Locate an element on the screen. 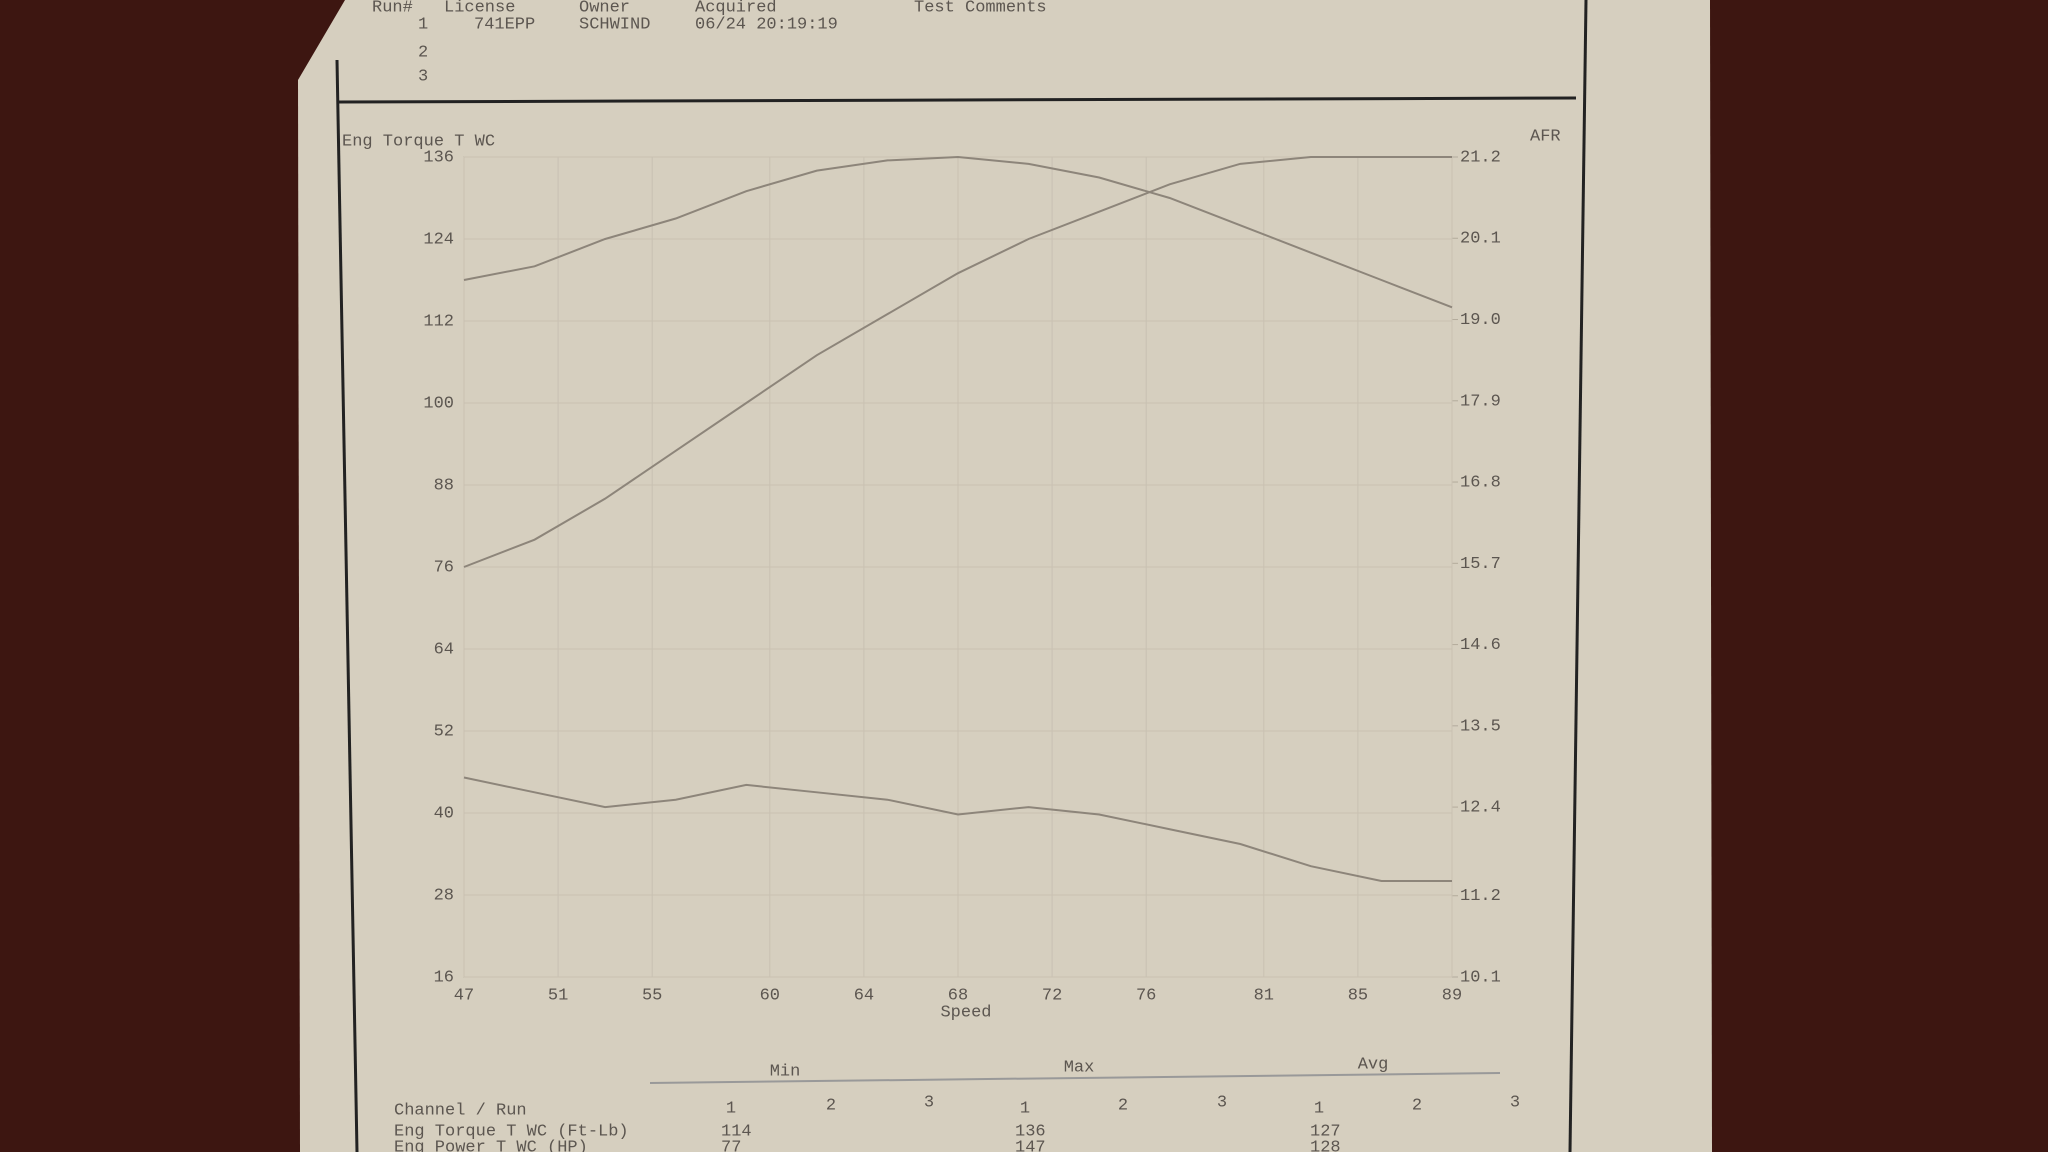  stat-value: 127 is located at coordinates (1325, 1131).